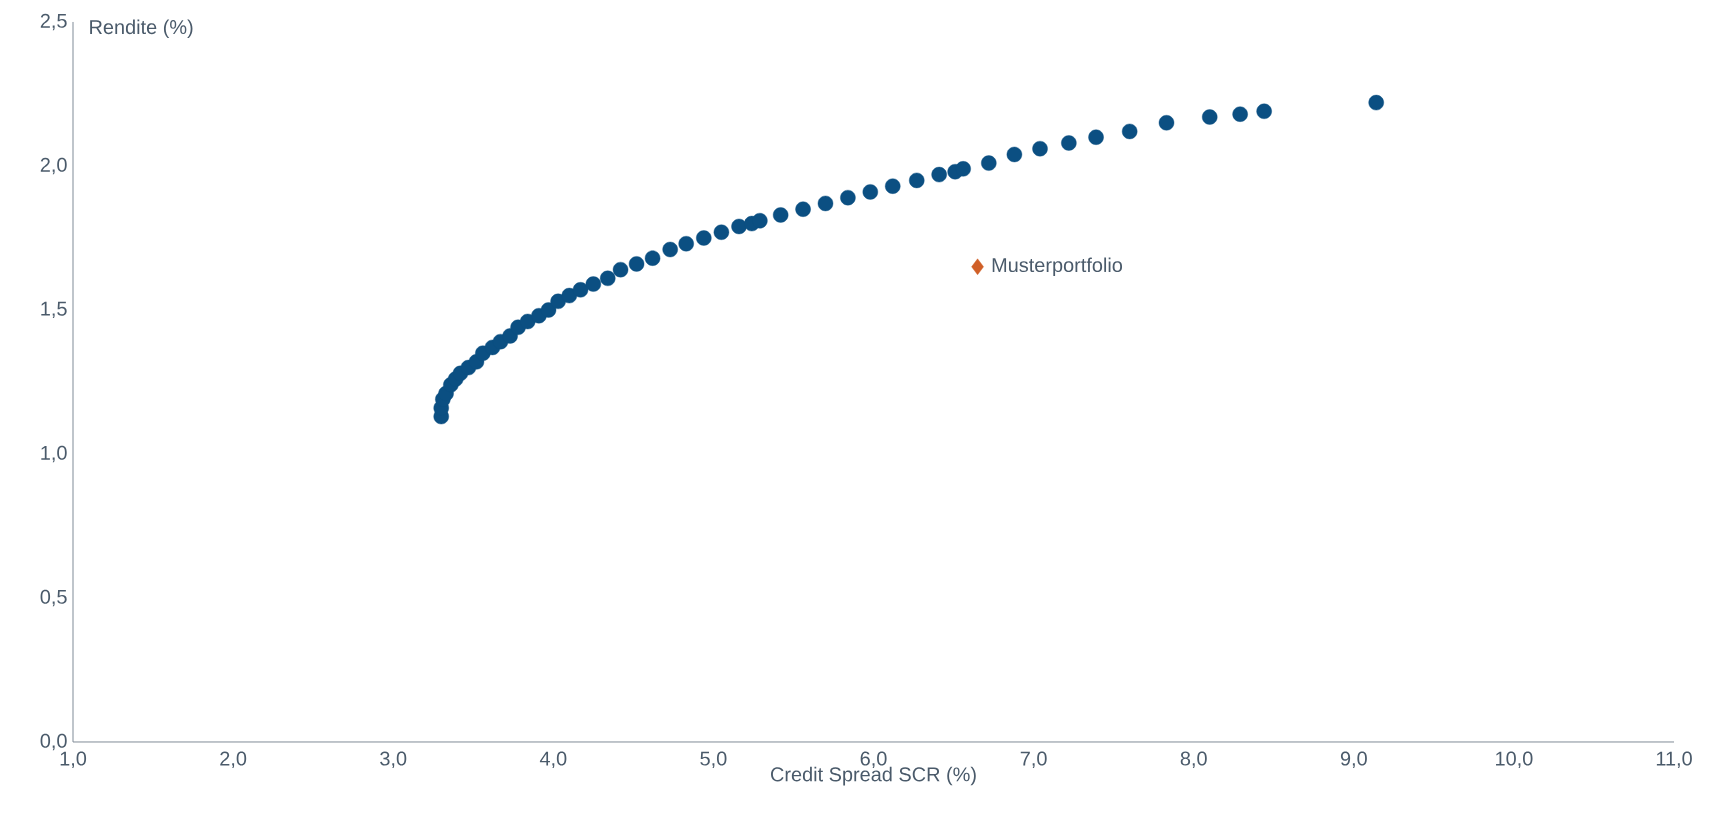 This screenshot has height=826, width=1716. What do you see at coordinates (713, 759) in the screenshot?
I see `x-tick-label: 5,0` at bounding box center [713, 759].